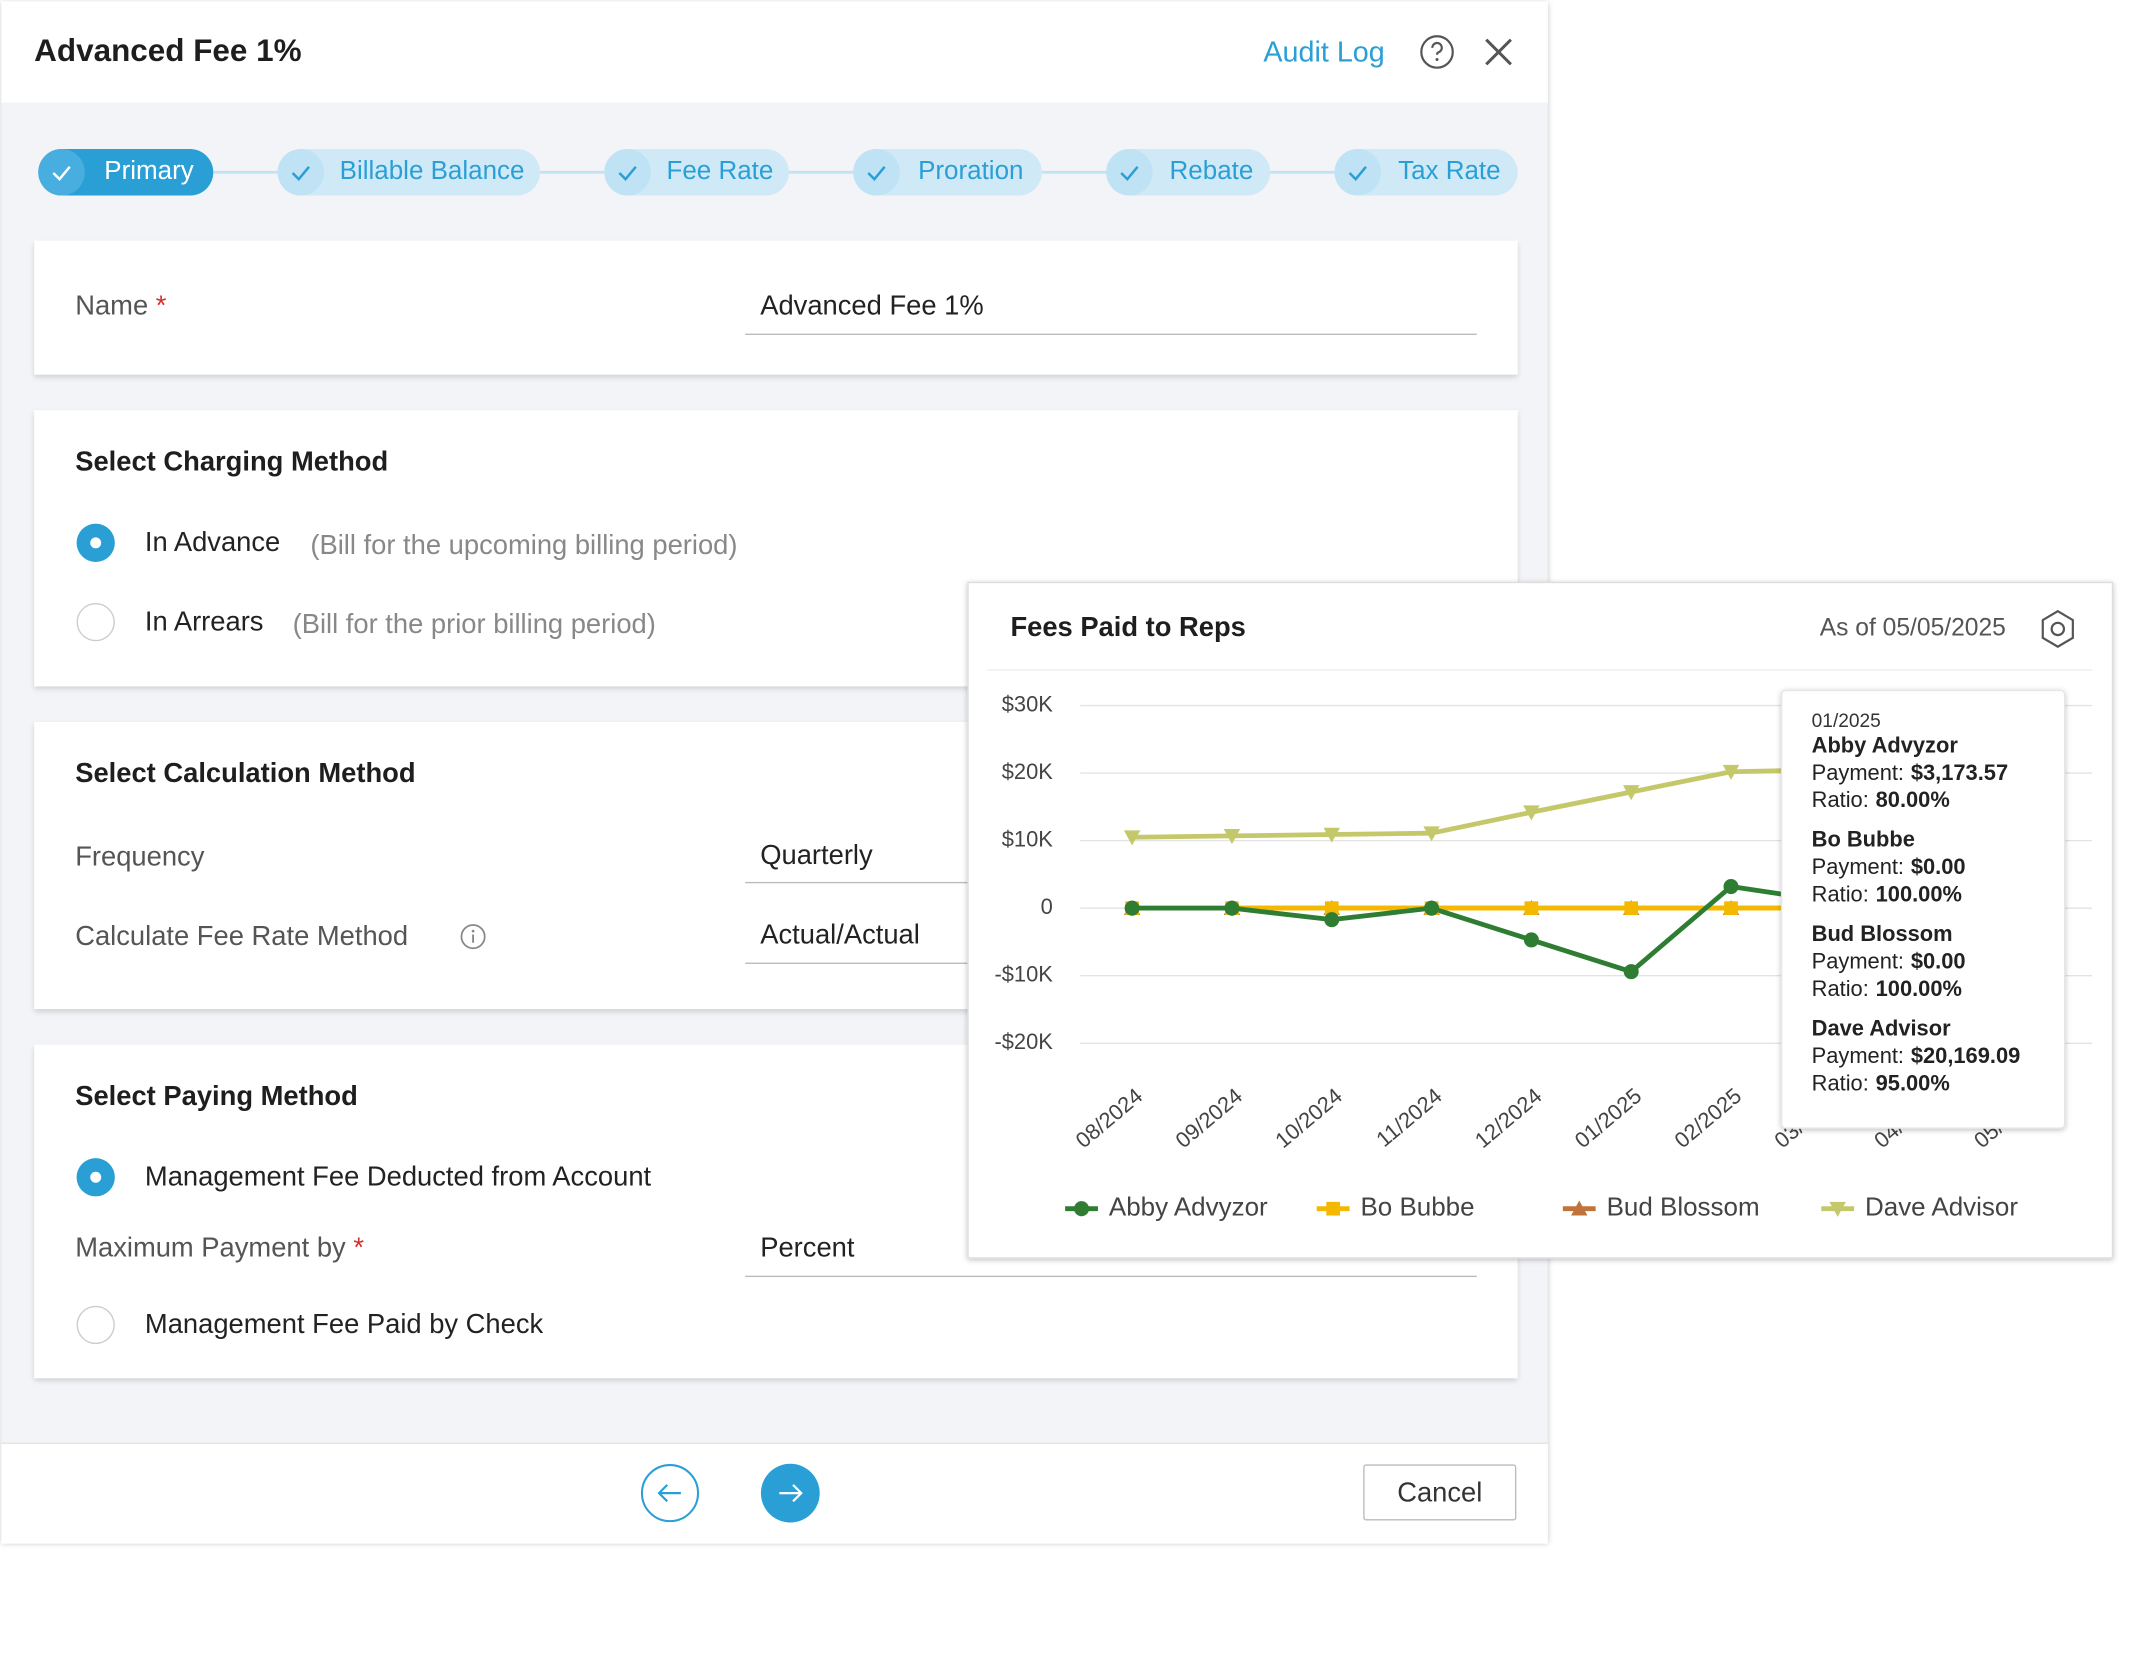 This screenshot has height=1668, width=2133. What do you see at coordinates (1027, 838) in the screenshot?
I see `y-tick-label: $10K` at bounding box center [1027, 838].